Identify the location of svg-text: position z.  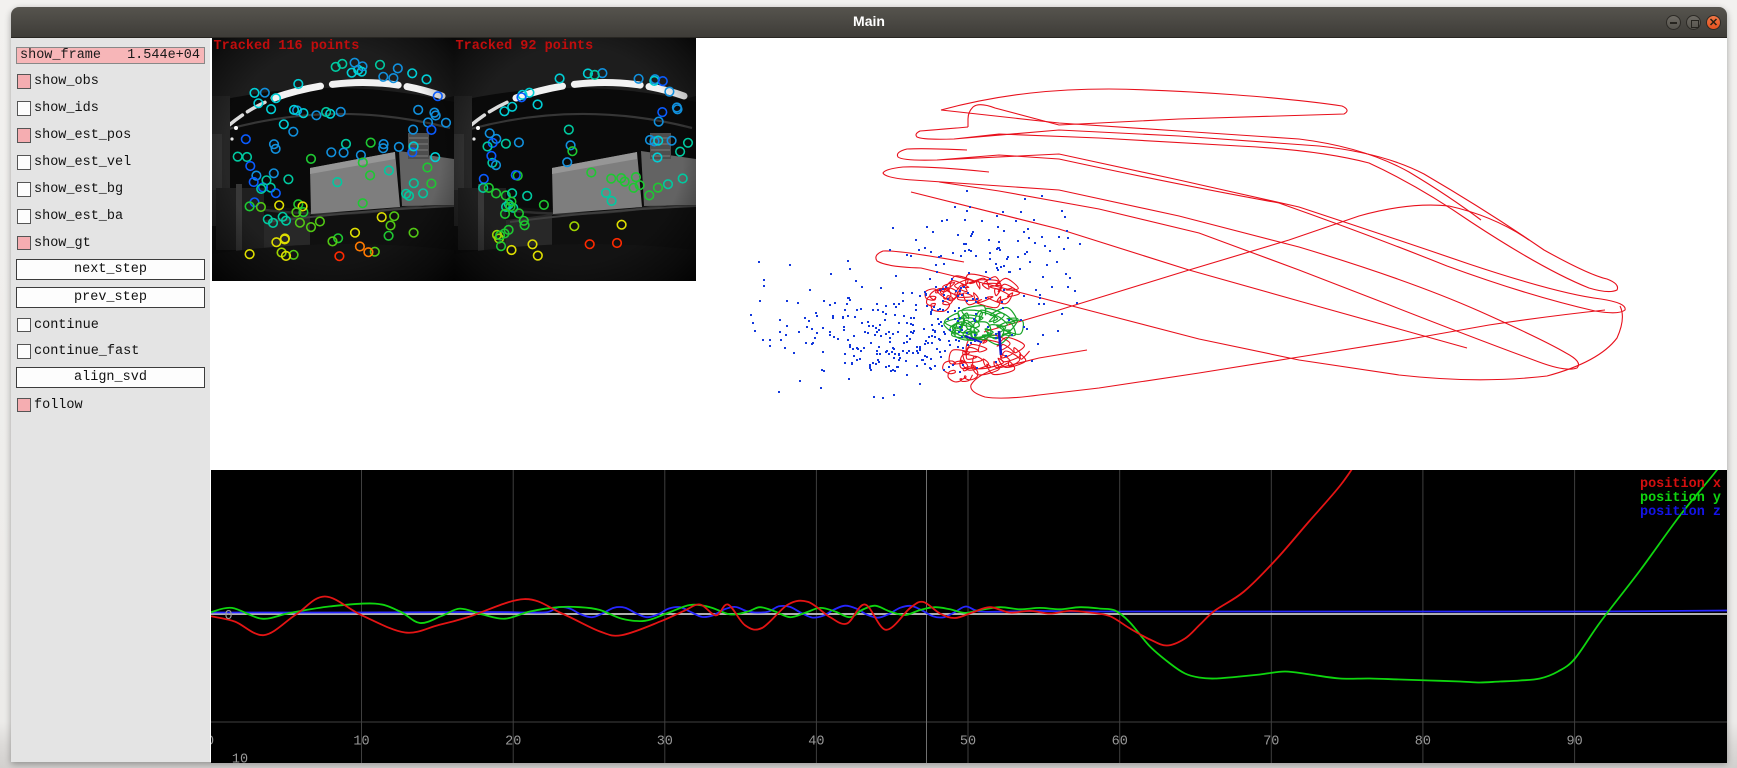
(1680, 512).